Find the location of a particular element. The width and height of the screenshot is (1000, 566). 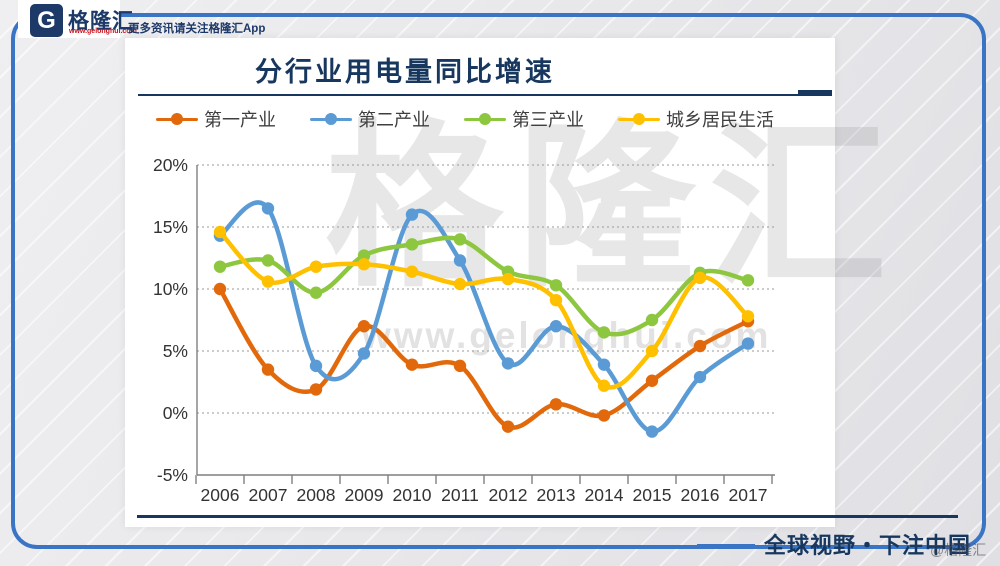

legend-label: 城乡居民生活 is located at coordinates (720, 120).